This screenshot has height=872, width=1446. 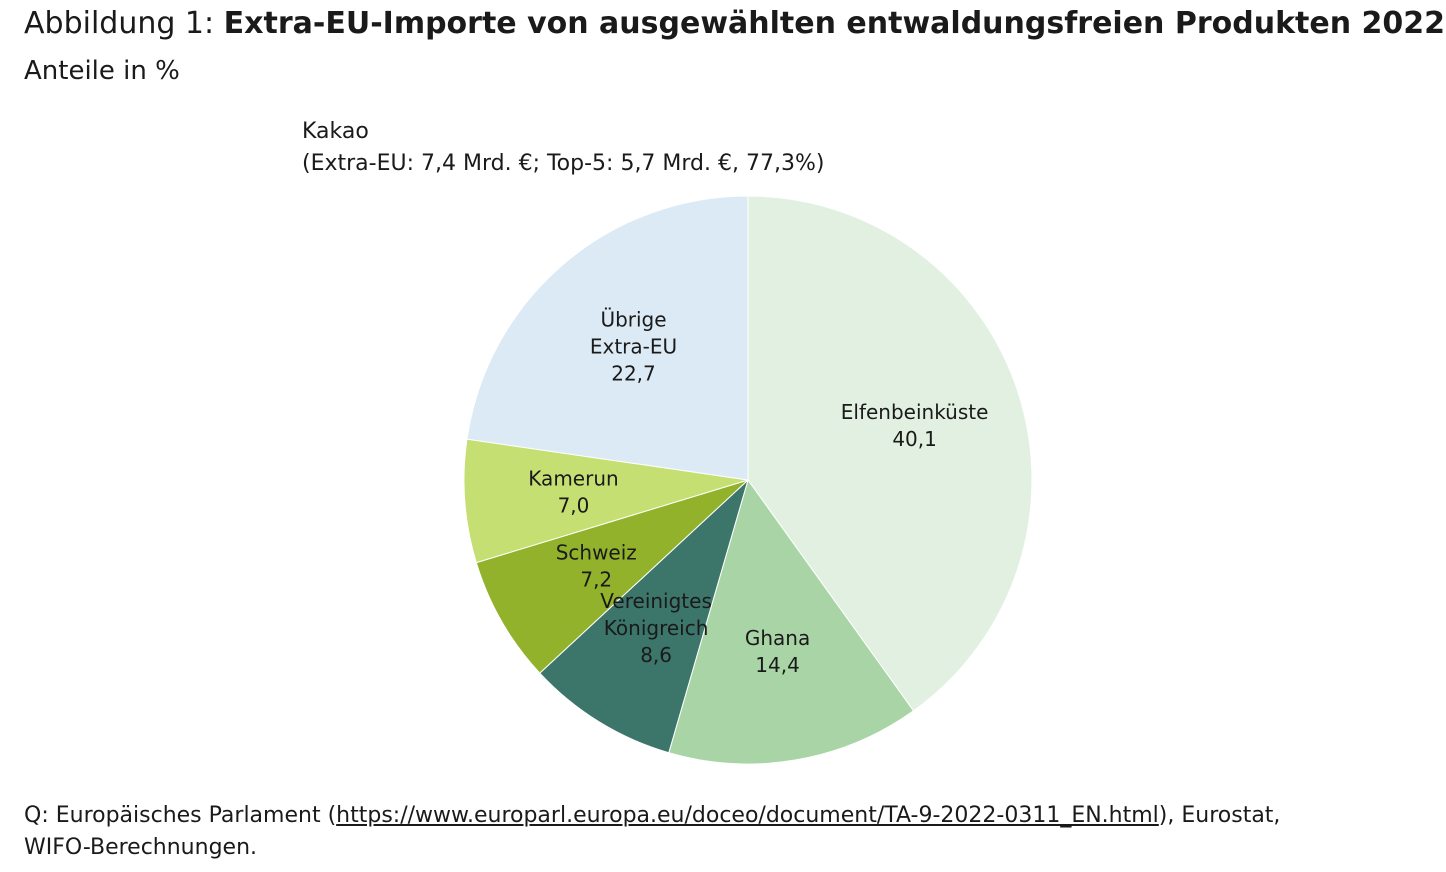 I want to click on slice-label-kamerun: Kamerun 7,0, so click(x=573, y=491).